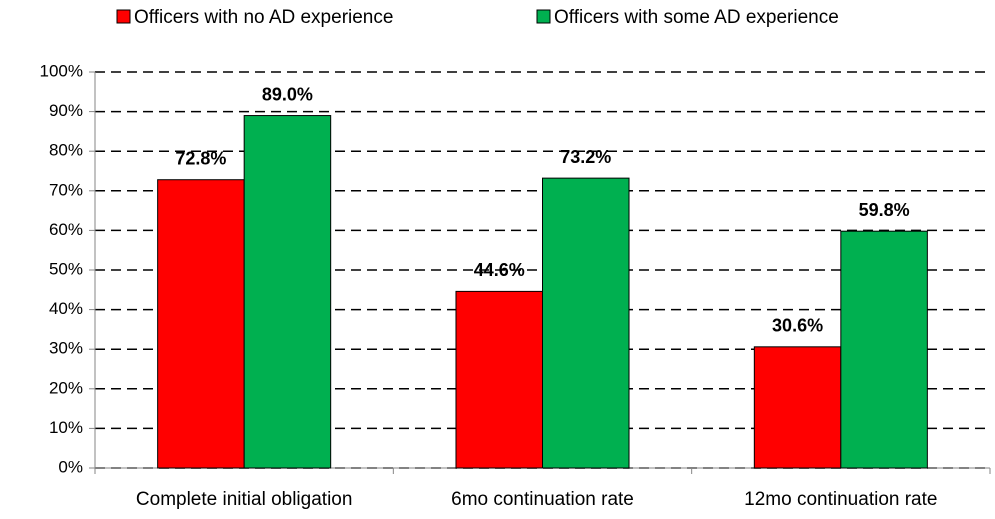  What do you see at coordinates (840, 499) in the screenshot?
I see `x-tick-label: 12mo continuation rate` at bounding box center [840, 499].